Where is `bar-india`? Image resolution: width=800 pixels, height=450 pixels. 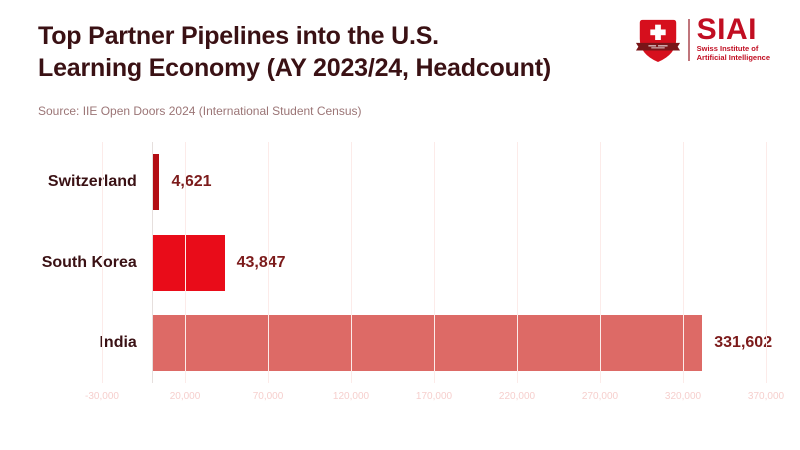 bar-india is located at coordinates (427, 342).